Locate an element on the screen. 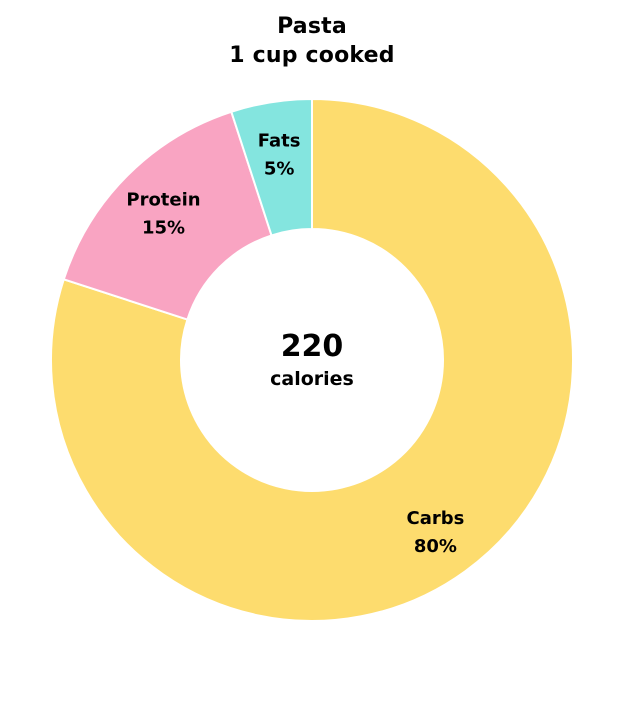  slice-label-fats: Fats is located at coordinates (279, 141).